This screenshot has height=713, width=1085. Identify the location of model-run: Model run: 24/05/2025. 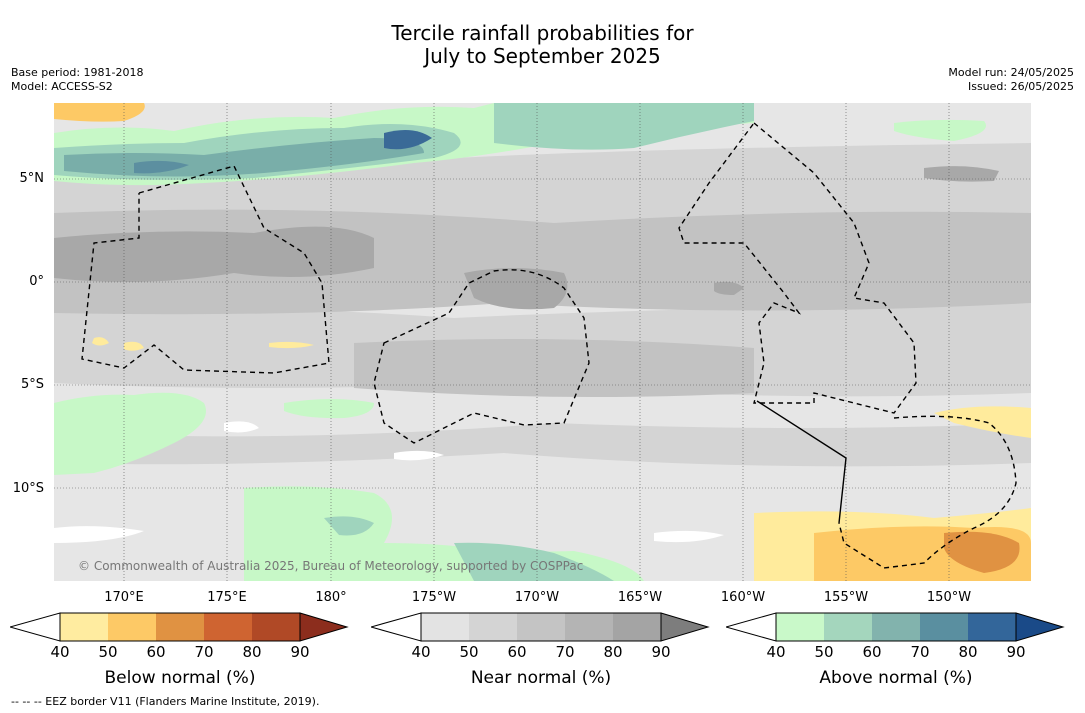
(1011, 72).